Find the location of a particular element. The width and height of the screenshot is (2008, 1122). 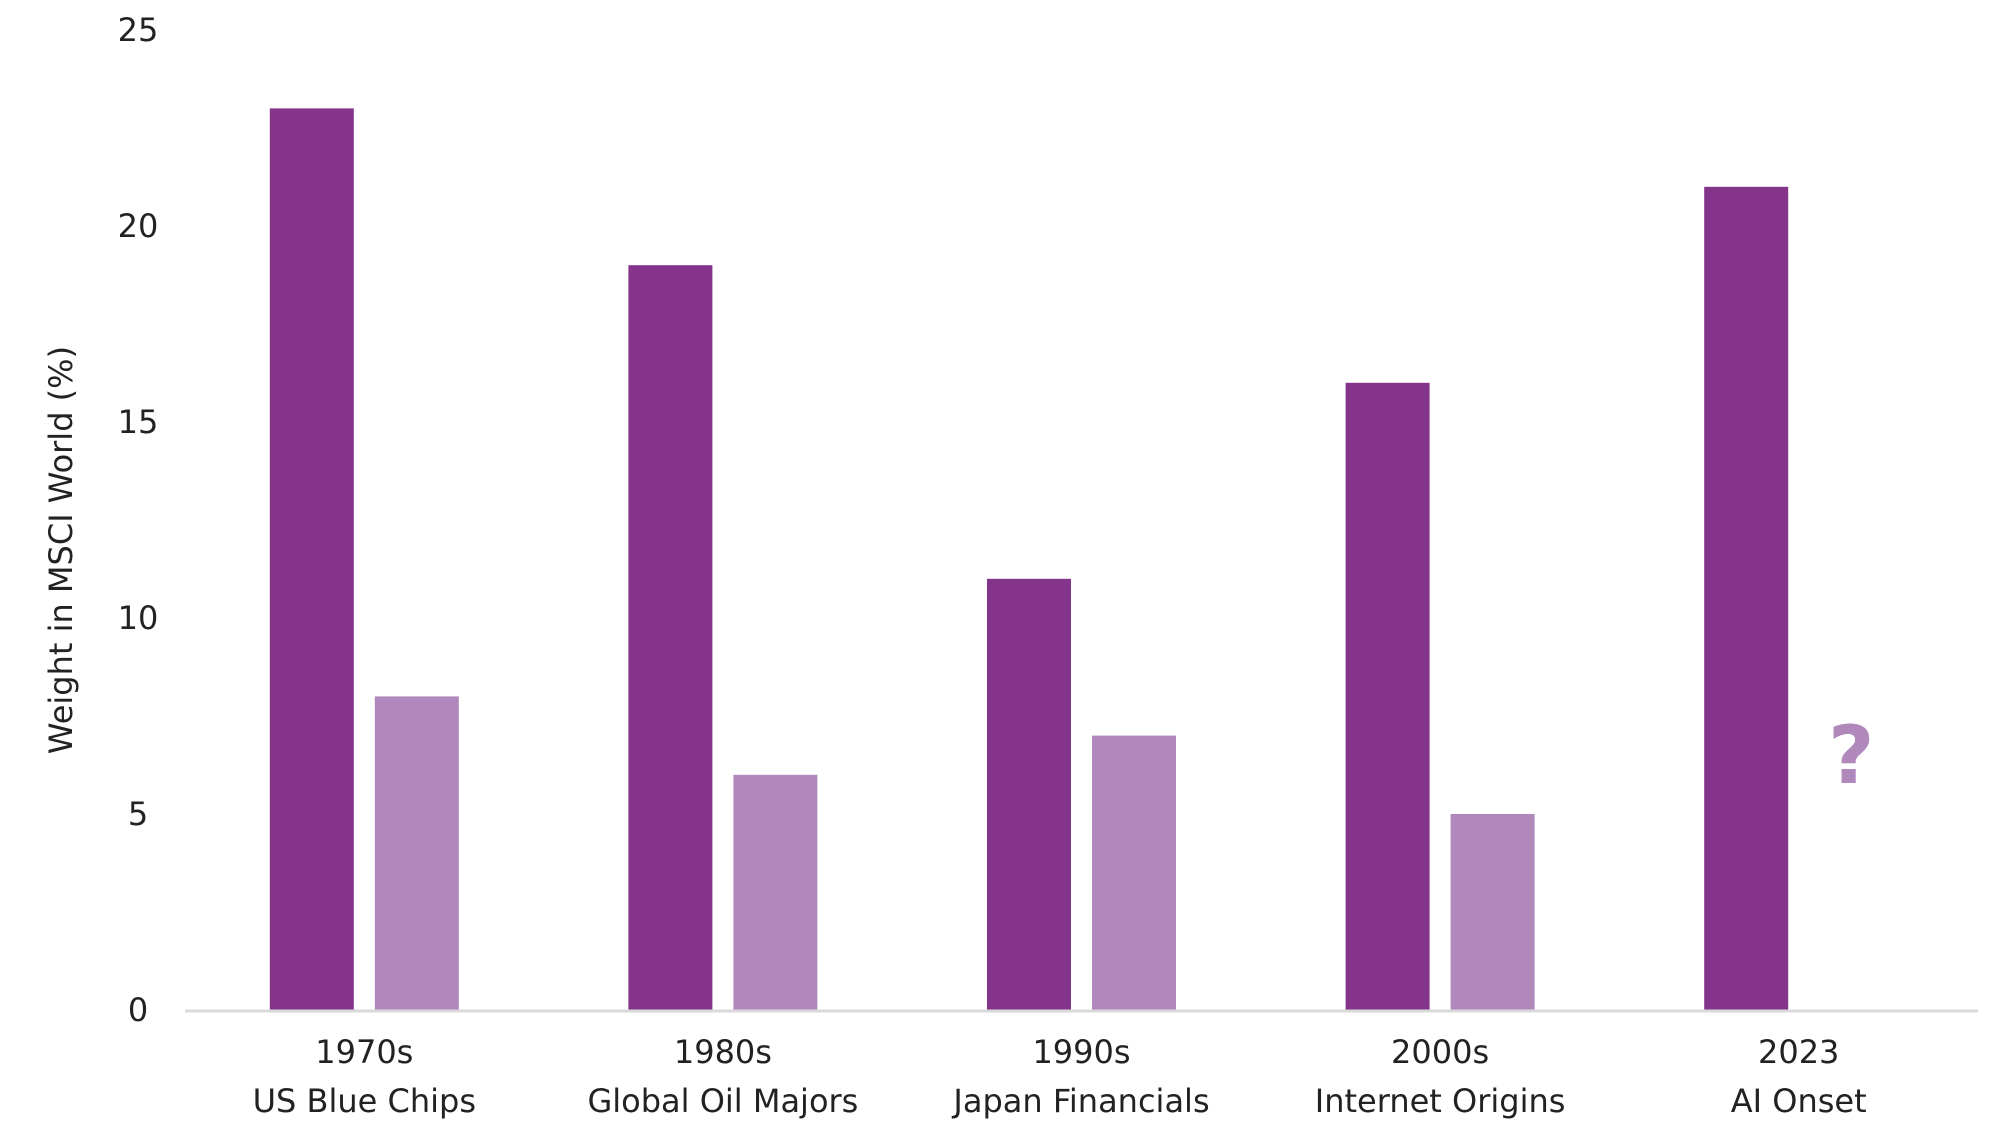

x-tick-label: Global Oil Majors is located at coordinates (722, 1101).